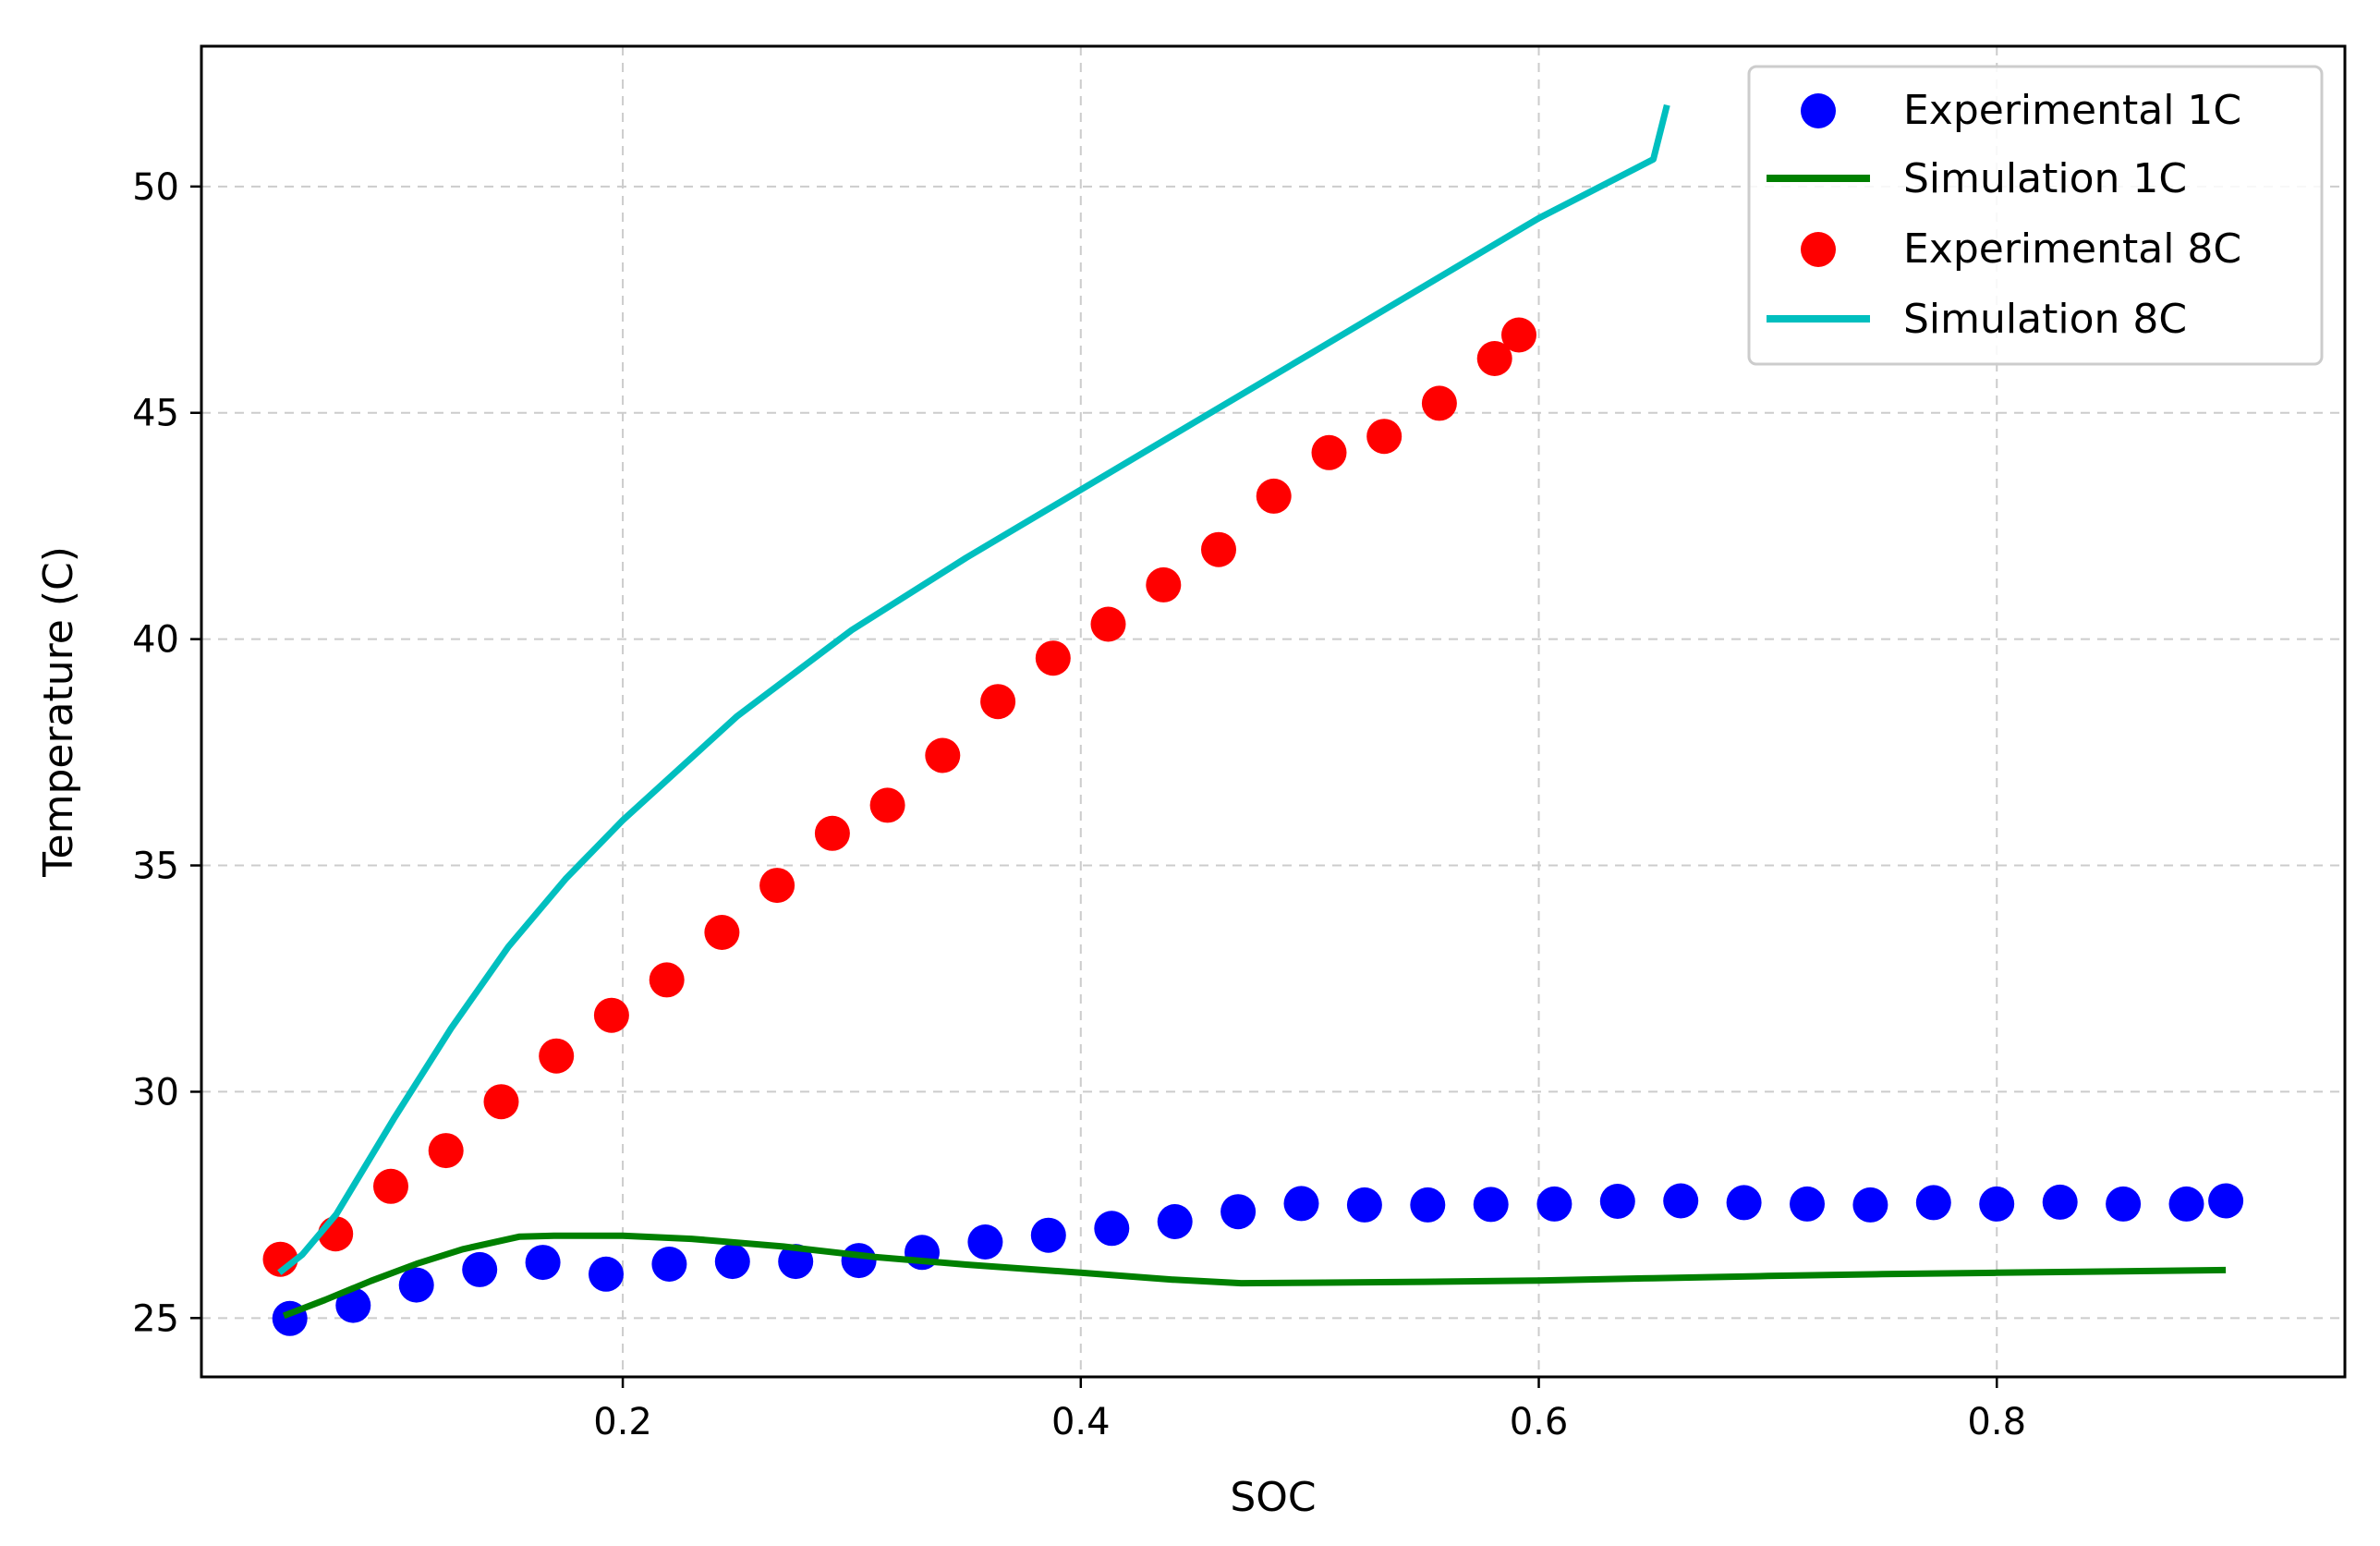 The height and width of the screenshot is (1546, 2380). I want to click on legend-entry-simulation-8c: Simulation 8C, so click(1977, 319).